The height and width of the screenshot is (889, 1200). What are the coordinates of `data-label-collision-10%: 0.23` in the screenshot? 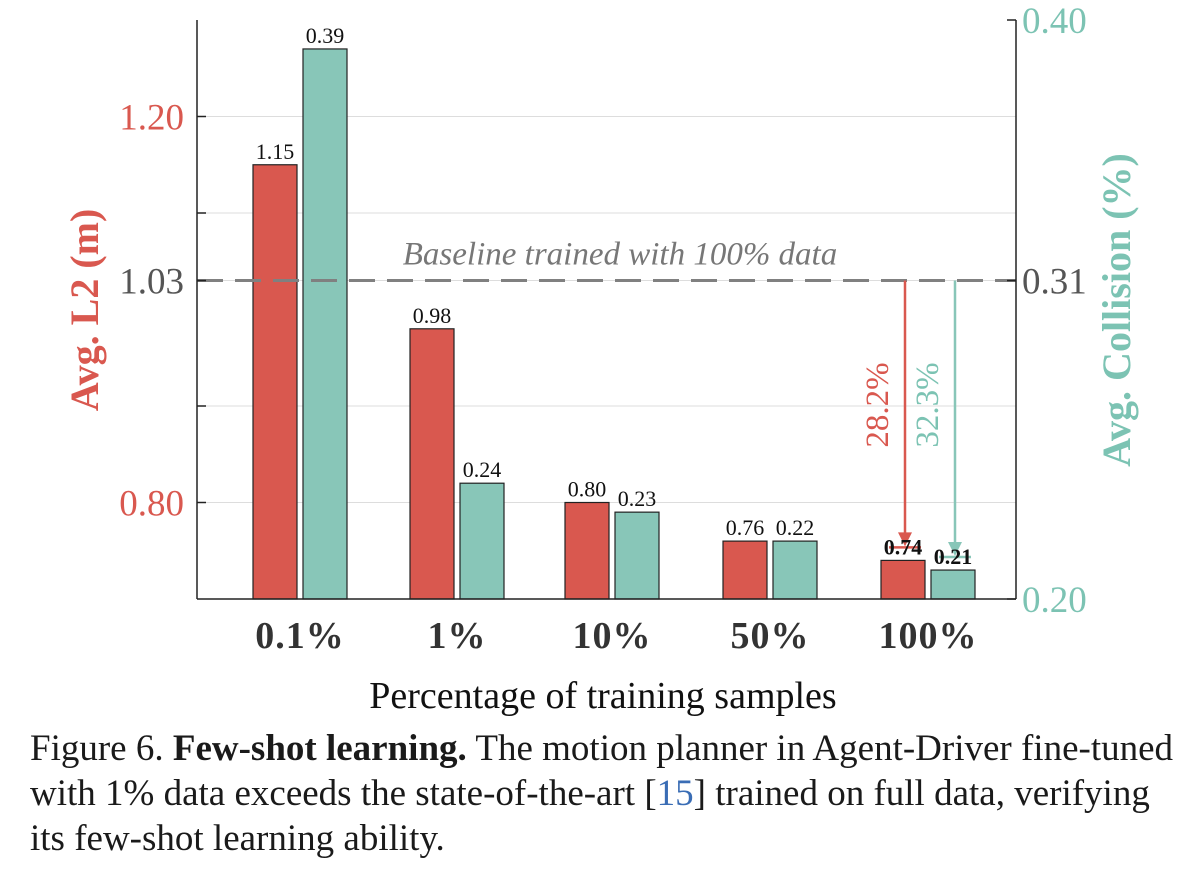 It's located at (637, 498).